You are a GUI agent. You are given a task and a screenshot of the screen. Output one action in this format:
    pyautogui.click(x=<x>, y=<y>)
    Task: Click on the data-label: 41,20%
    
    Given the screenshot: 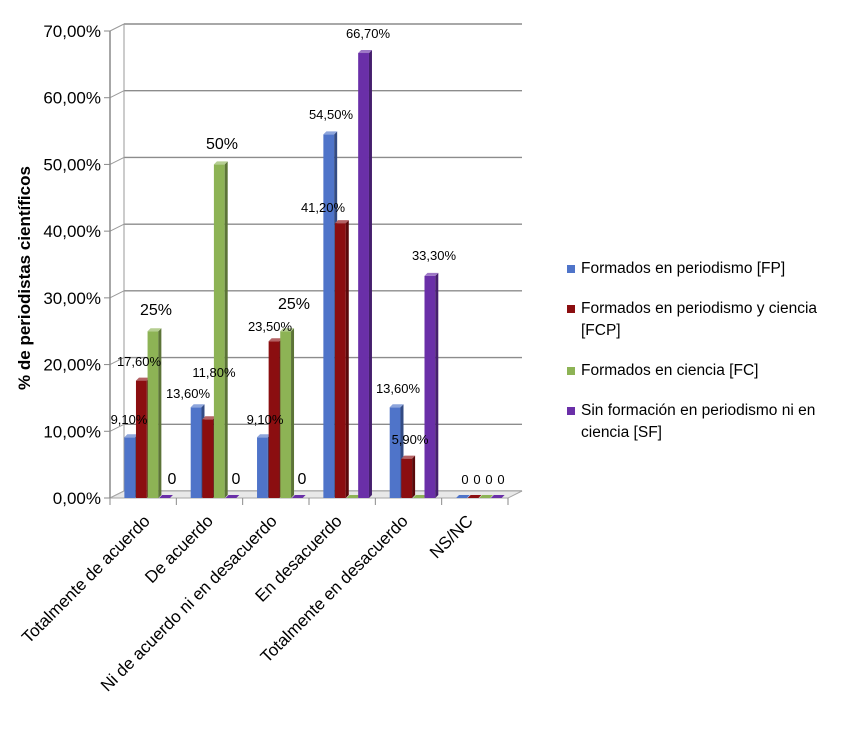 What is the action you would take?
    pyautogui.click(x=323, y=207)
    